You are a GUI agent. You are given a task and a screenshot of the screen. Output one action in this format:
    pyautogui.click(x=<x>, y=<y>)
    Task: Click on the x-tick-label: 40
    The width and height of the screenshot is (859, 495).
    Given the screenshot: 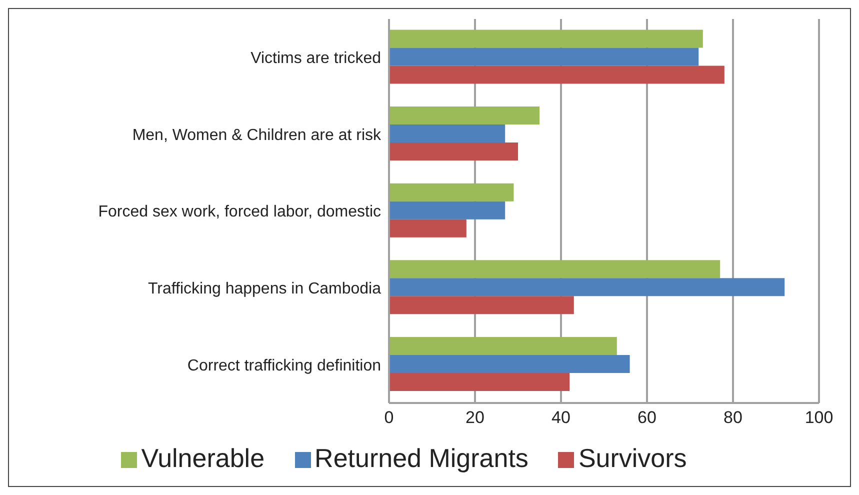 What is the action you would take?
    pyautogui.click(x=561, y=418)
    